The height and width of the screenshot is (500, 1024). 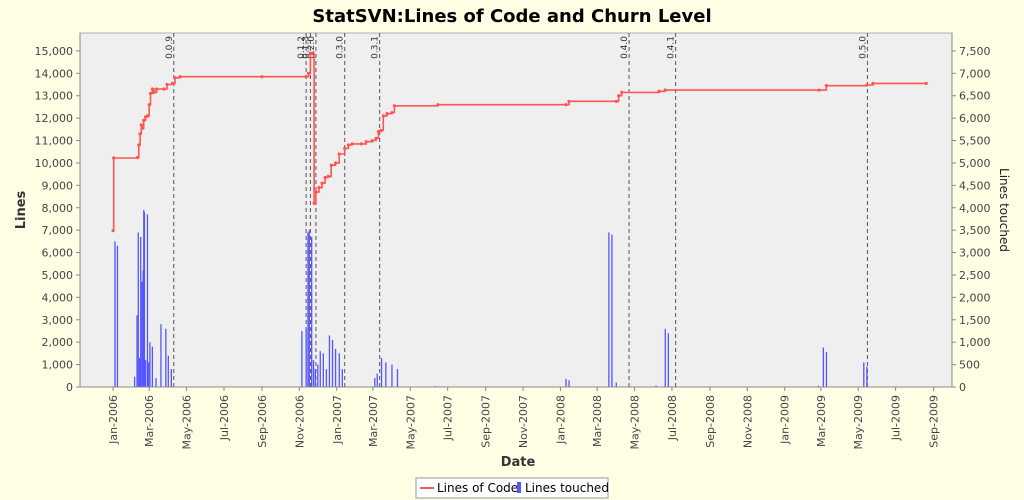 What do you see at coordinates (512, 488) in the screenshot?
I see `legend: Lines of Code Lines touched` at bounding box center [512, 488].